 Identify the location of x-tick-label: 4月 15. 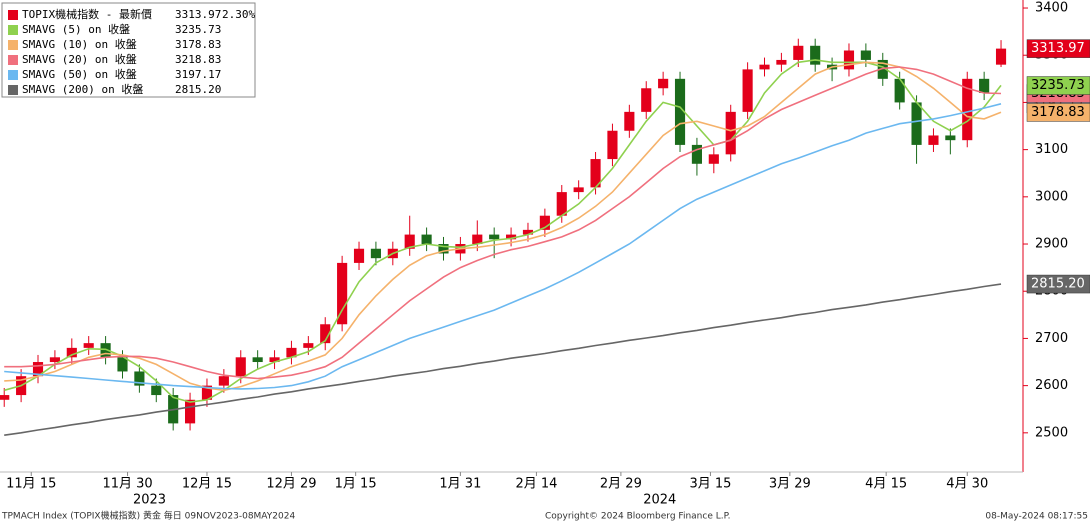
(886, 484).